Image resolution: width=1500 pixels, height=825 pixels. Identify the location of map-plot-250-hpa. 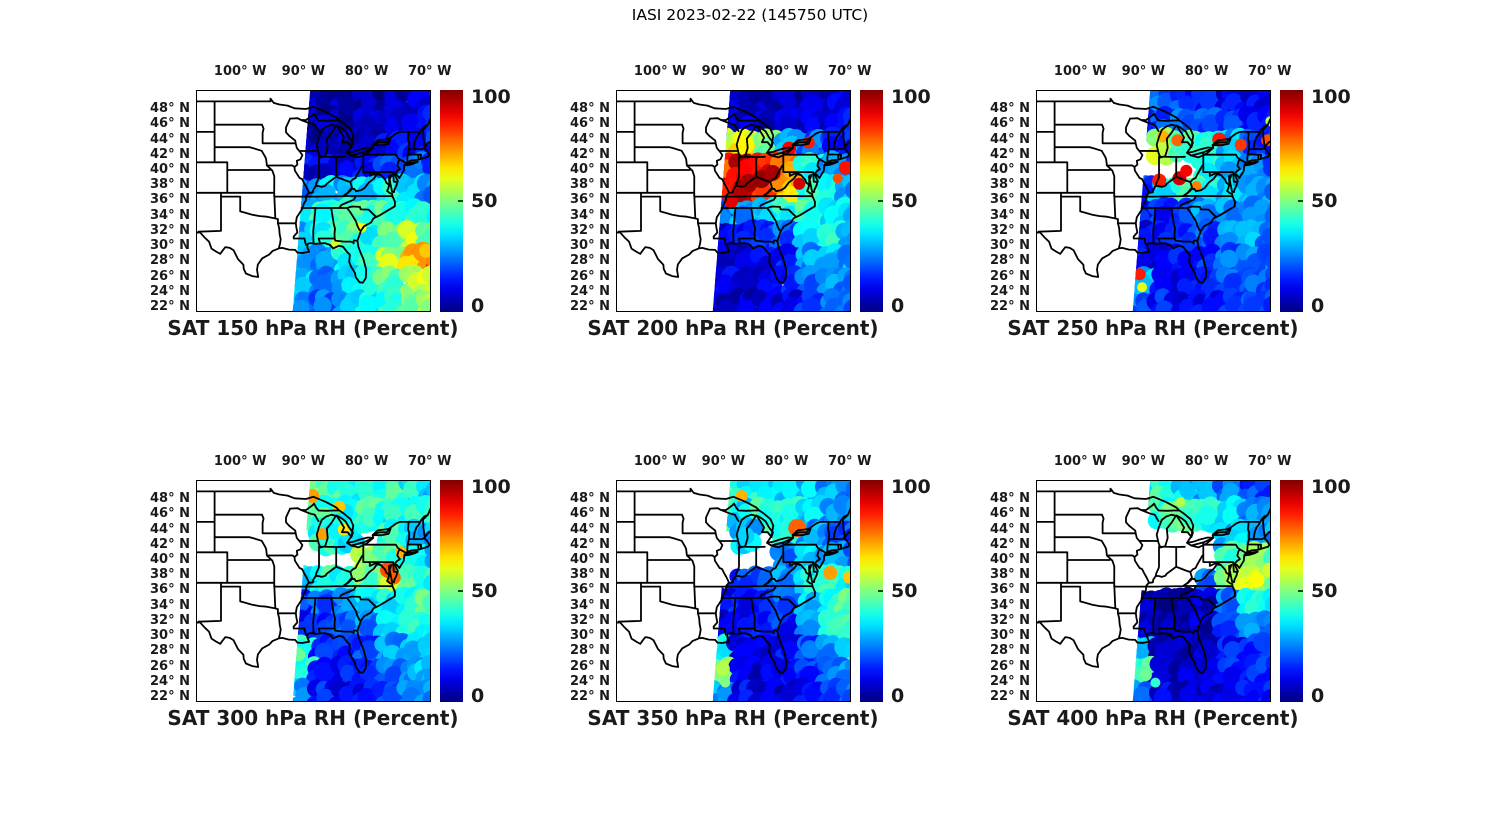
(1153, 201).